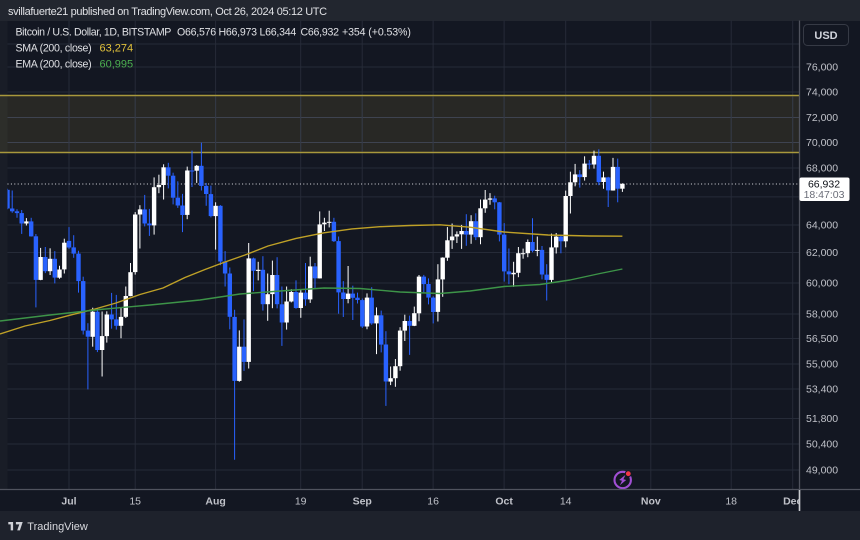 The height and width of the screenshot is (540, 860). Describe the element at coordinates (822, 118) in the screenshot. I see `svg-text: 72,000` at that location.